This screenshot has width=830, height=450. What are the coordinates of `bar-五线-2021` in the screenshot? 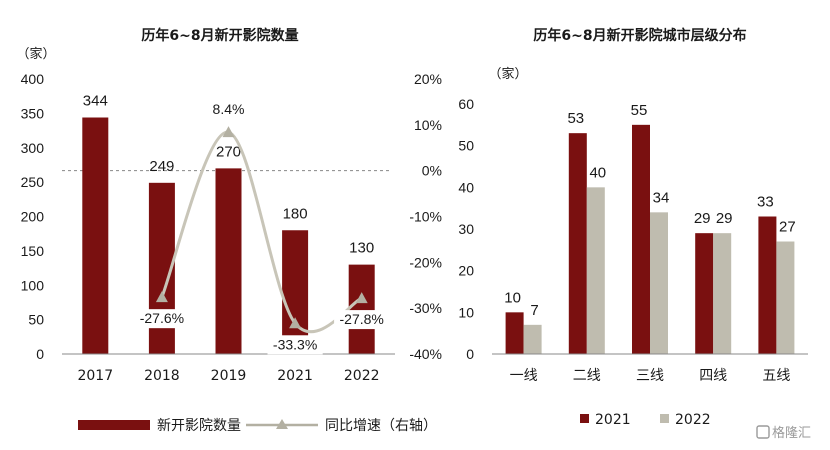 It's located at (767, 285).